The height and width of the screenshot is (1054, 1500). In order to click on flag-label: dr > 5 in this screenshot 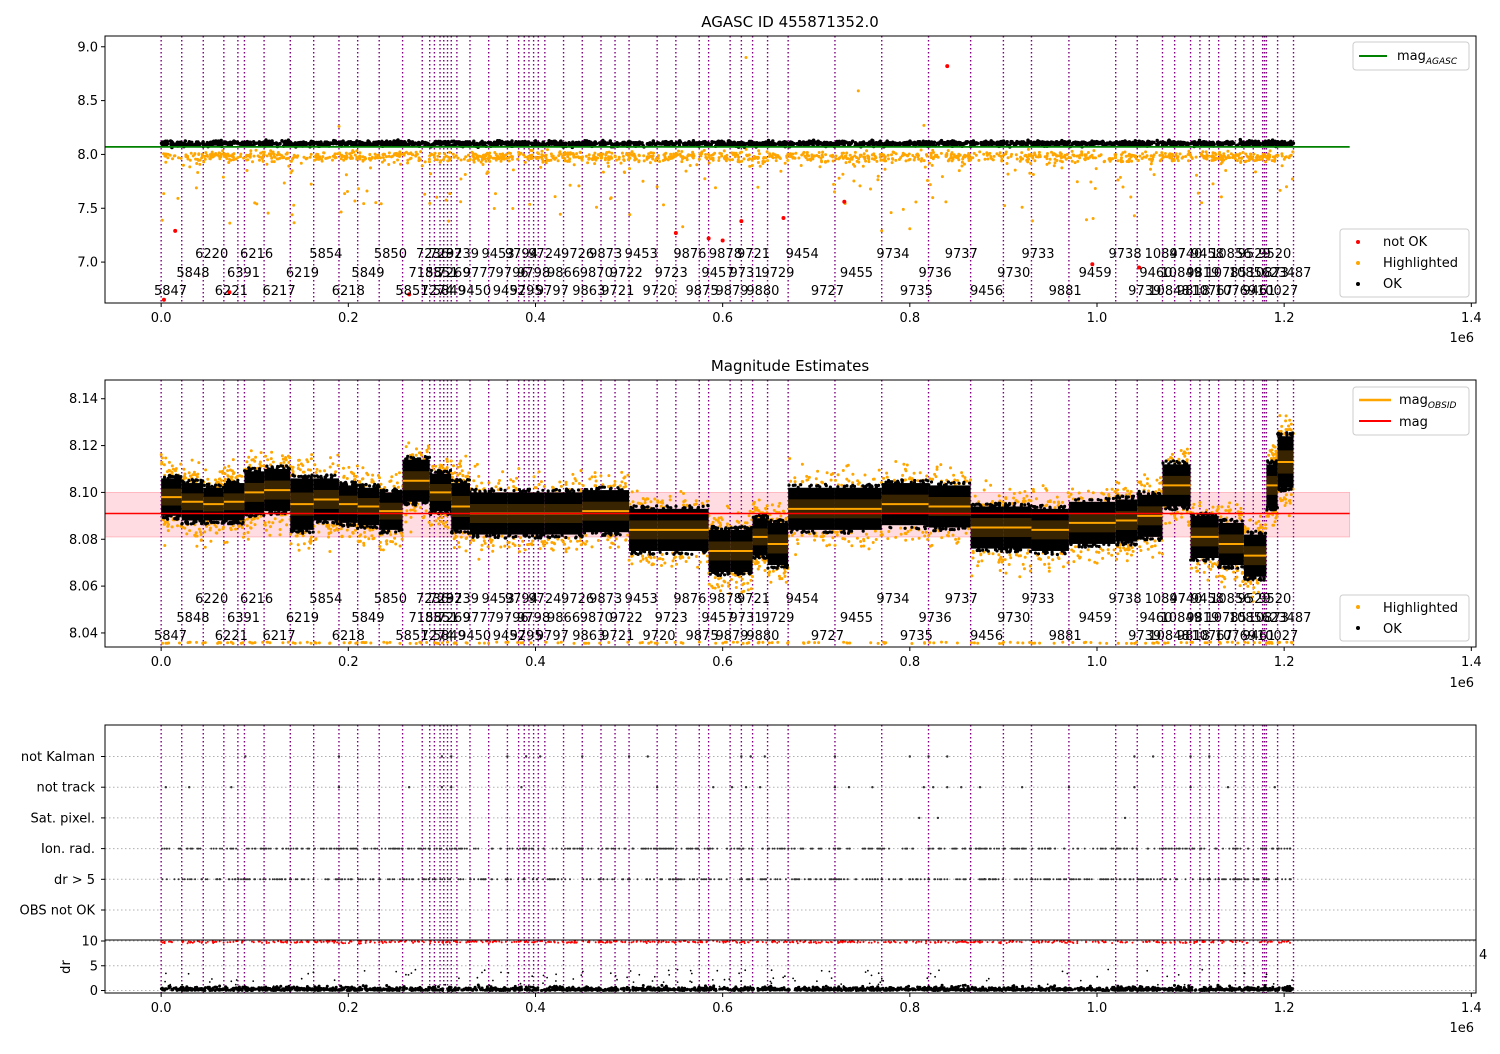, I will do `click(74, 880)`.